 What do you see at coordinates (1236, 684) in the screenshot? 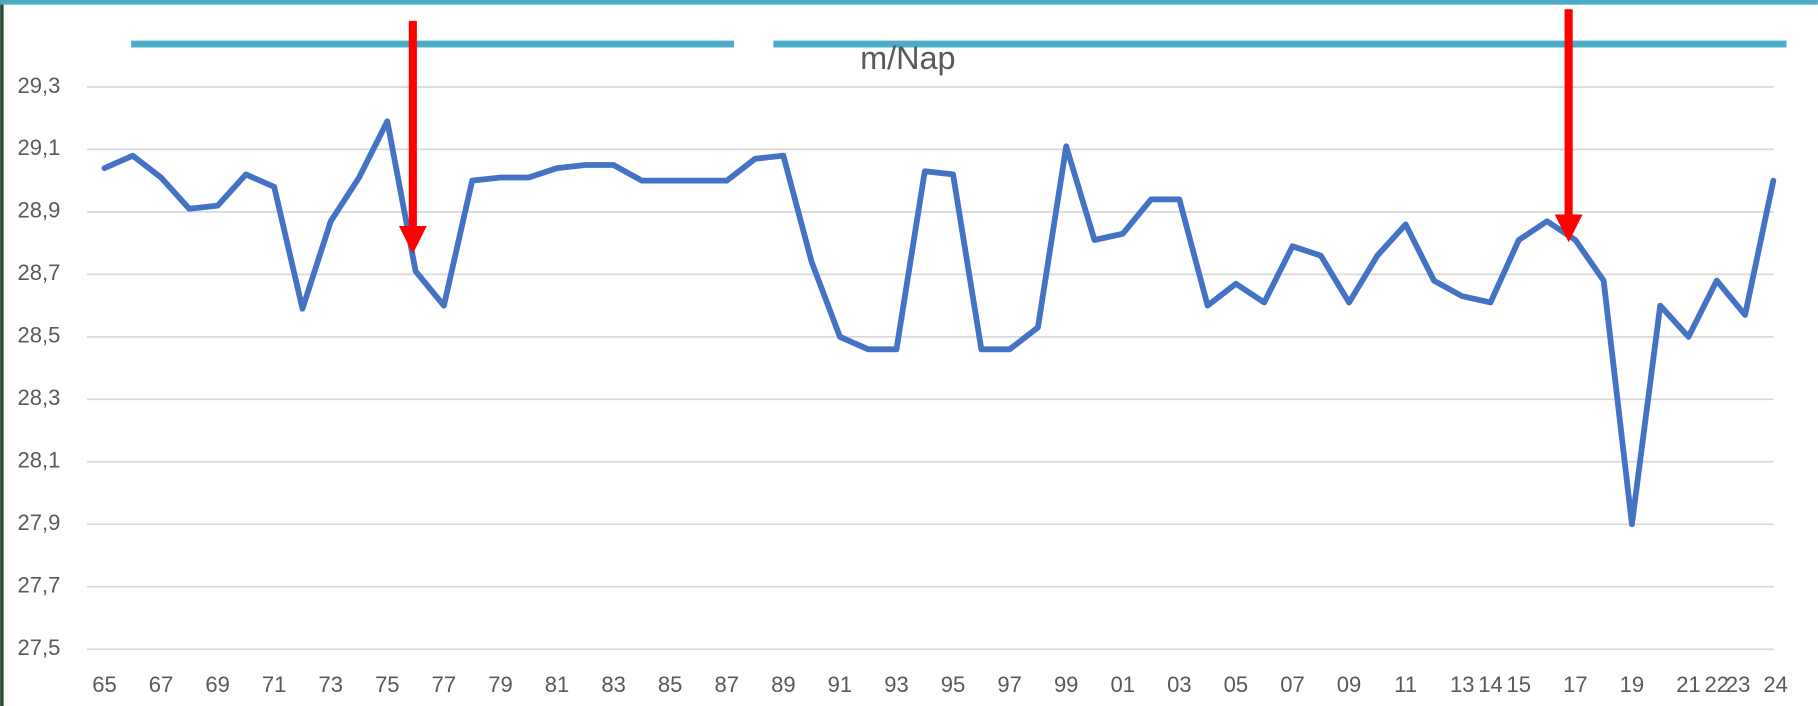
I see `x-tick-label: 05` at bounding box center [1236, 684].